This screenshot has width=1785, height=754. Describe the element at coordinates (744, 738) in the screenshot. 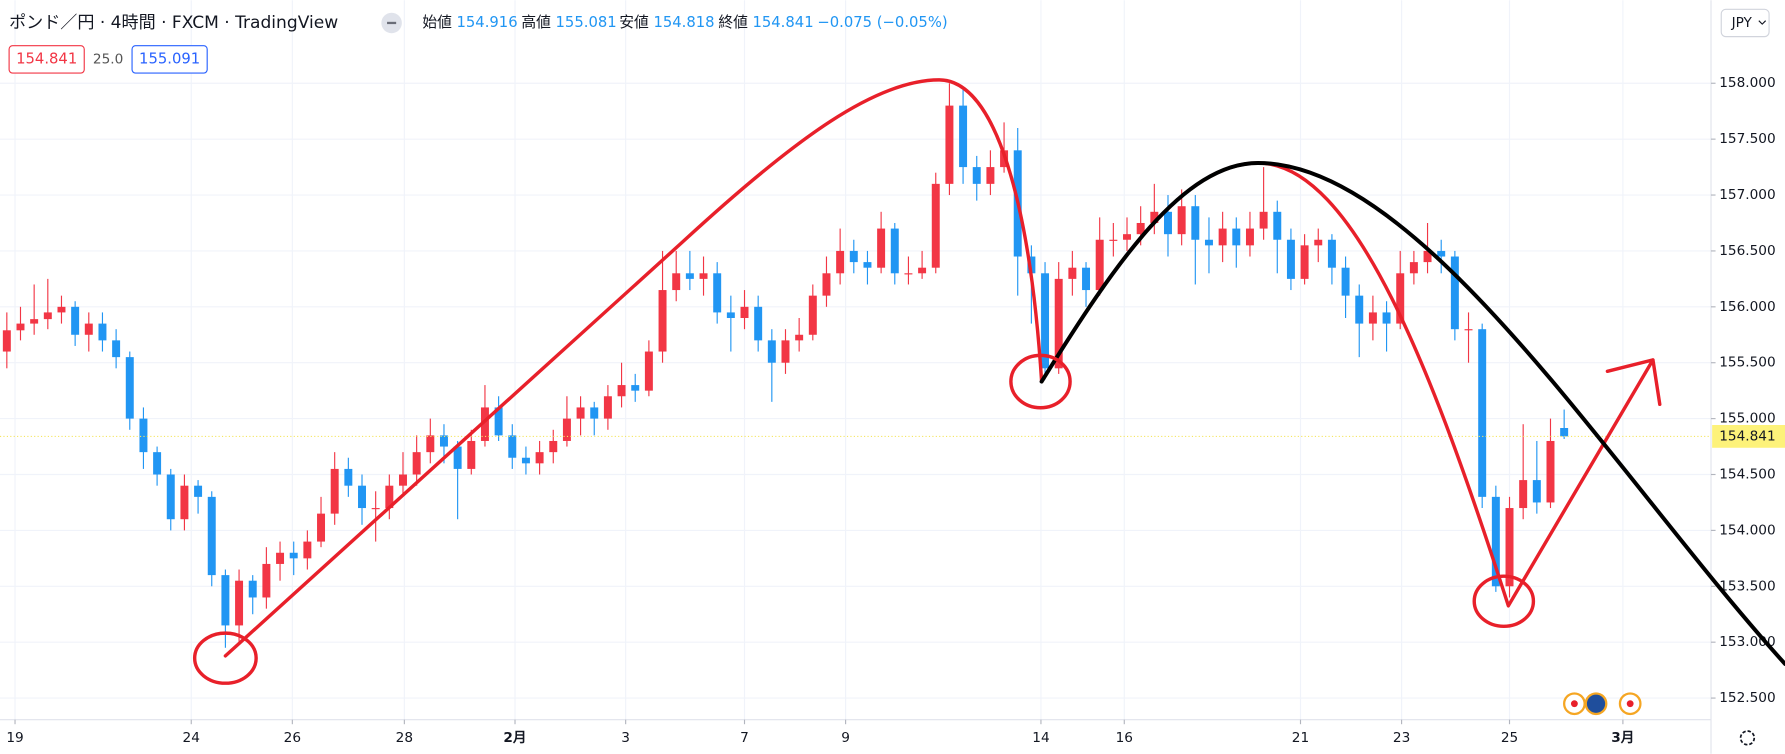

I see `x-tick-label: 7` at that location.